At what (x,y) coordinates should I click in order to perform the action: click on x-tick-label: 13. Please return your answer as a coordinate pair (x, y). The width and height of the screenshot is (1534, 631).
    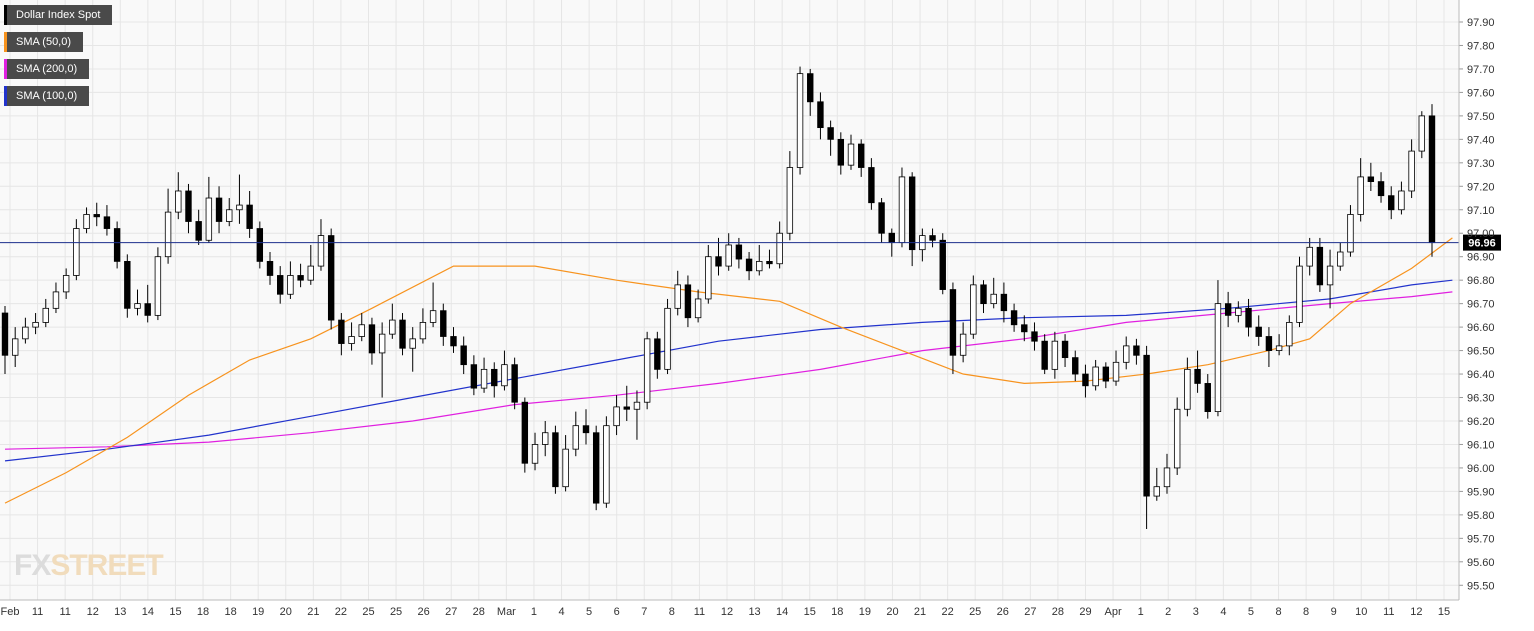
    Looking at the image, I should click on (754, 612).